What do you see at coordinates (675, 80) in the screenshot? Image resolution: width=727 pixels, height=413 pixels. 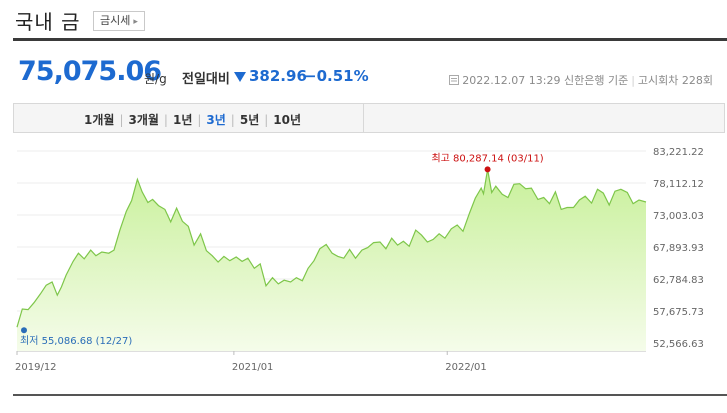 I see `meta-notice: 고시회차 228회` at bounding box center [675, 80].